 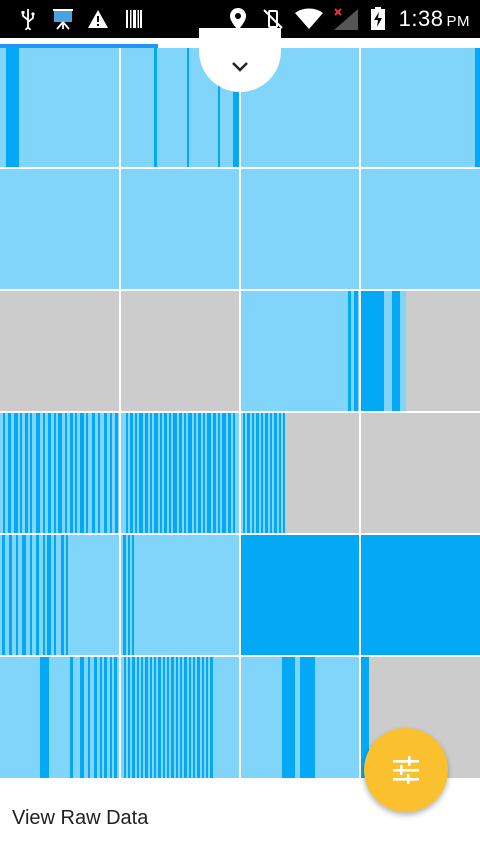 I want to click on wifi-icon, so click(x=309, y=19).